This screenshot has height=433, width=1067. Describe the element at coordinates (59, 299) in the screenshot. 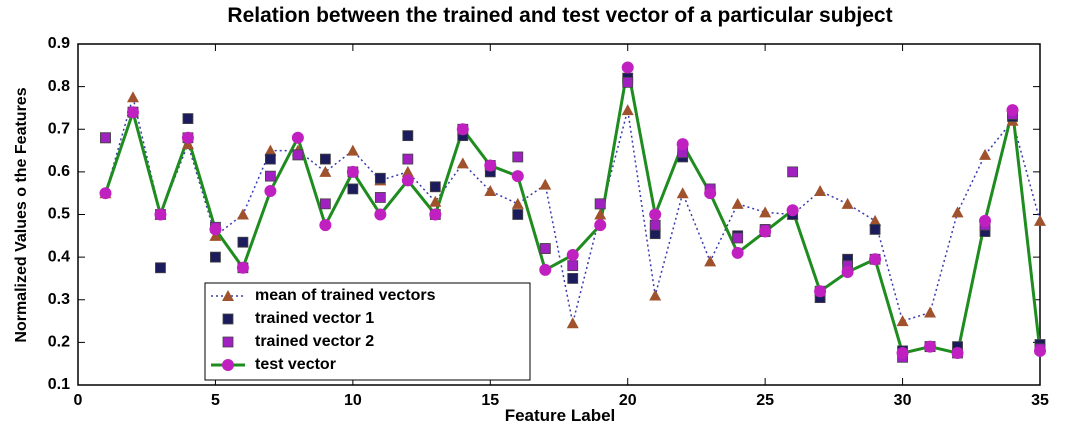

I see `y-tick-label: 0.3` at that location.